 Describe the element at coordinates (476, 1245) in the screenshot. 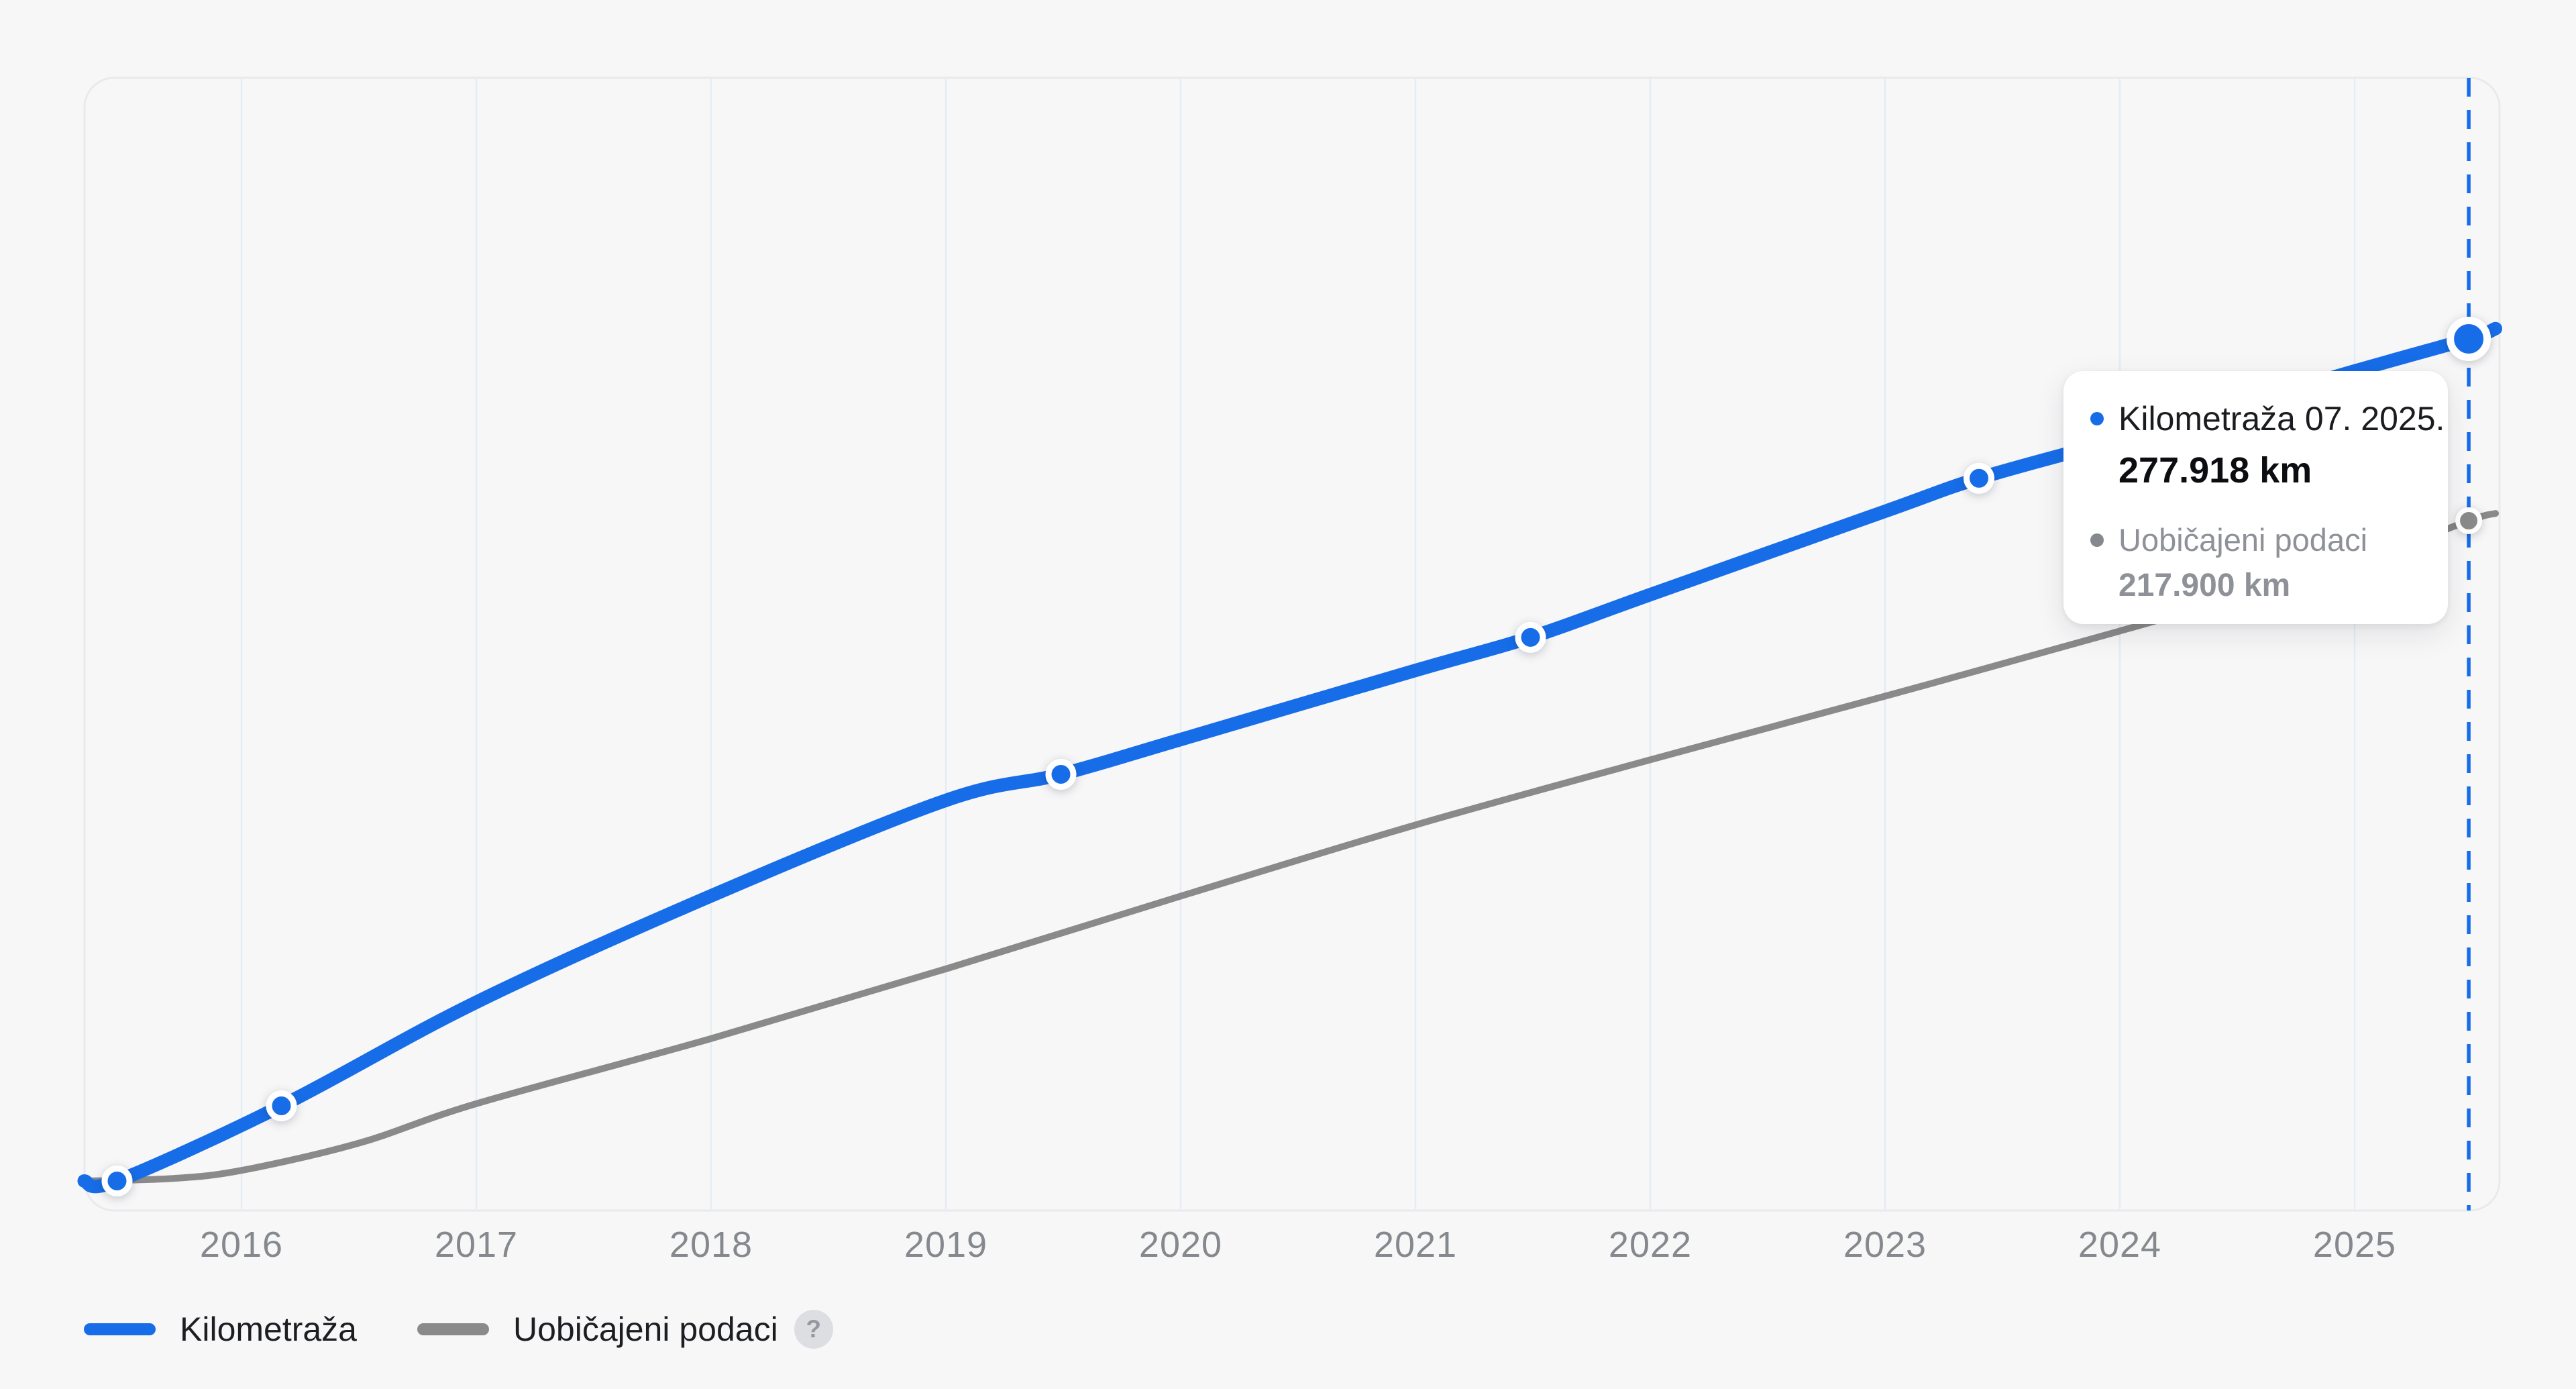

I see `x-axis-label-2017: 2017` at that location.